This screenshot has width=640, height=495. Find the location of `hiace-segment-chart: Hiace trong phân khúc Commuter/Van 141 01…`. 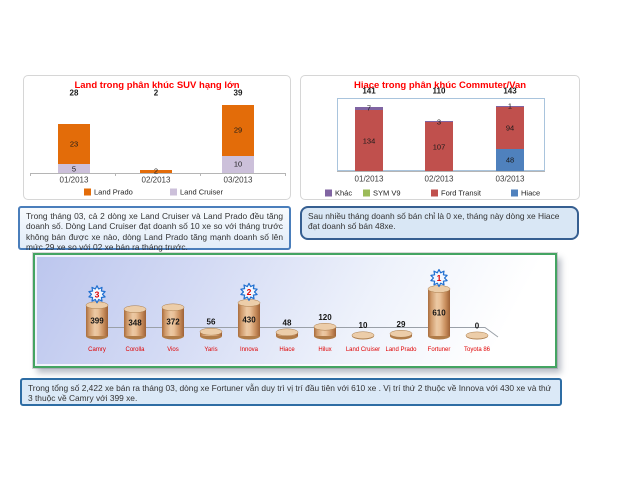

hiace-segment-chart: Hiace trong phân khúc Commuter/Van 141 01… is located at coordinates (440, 137).